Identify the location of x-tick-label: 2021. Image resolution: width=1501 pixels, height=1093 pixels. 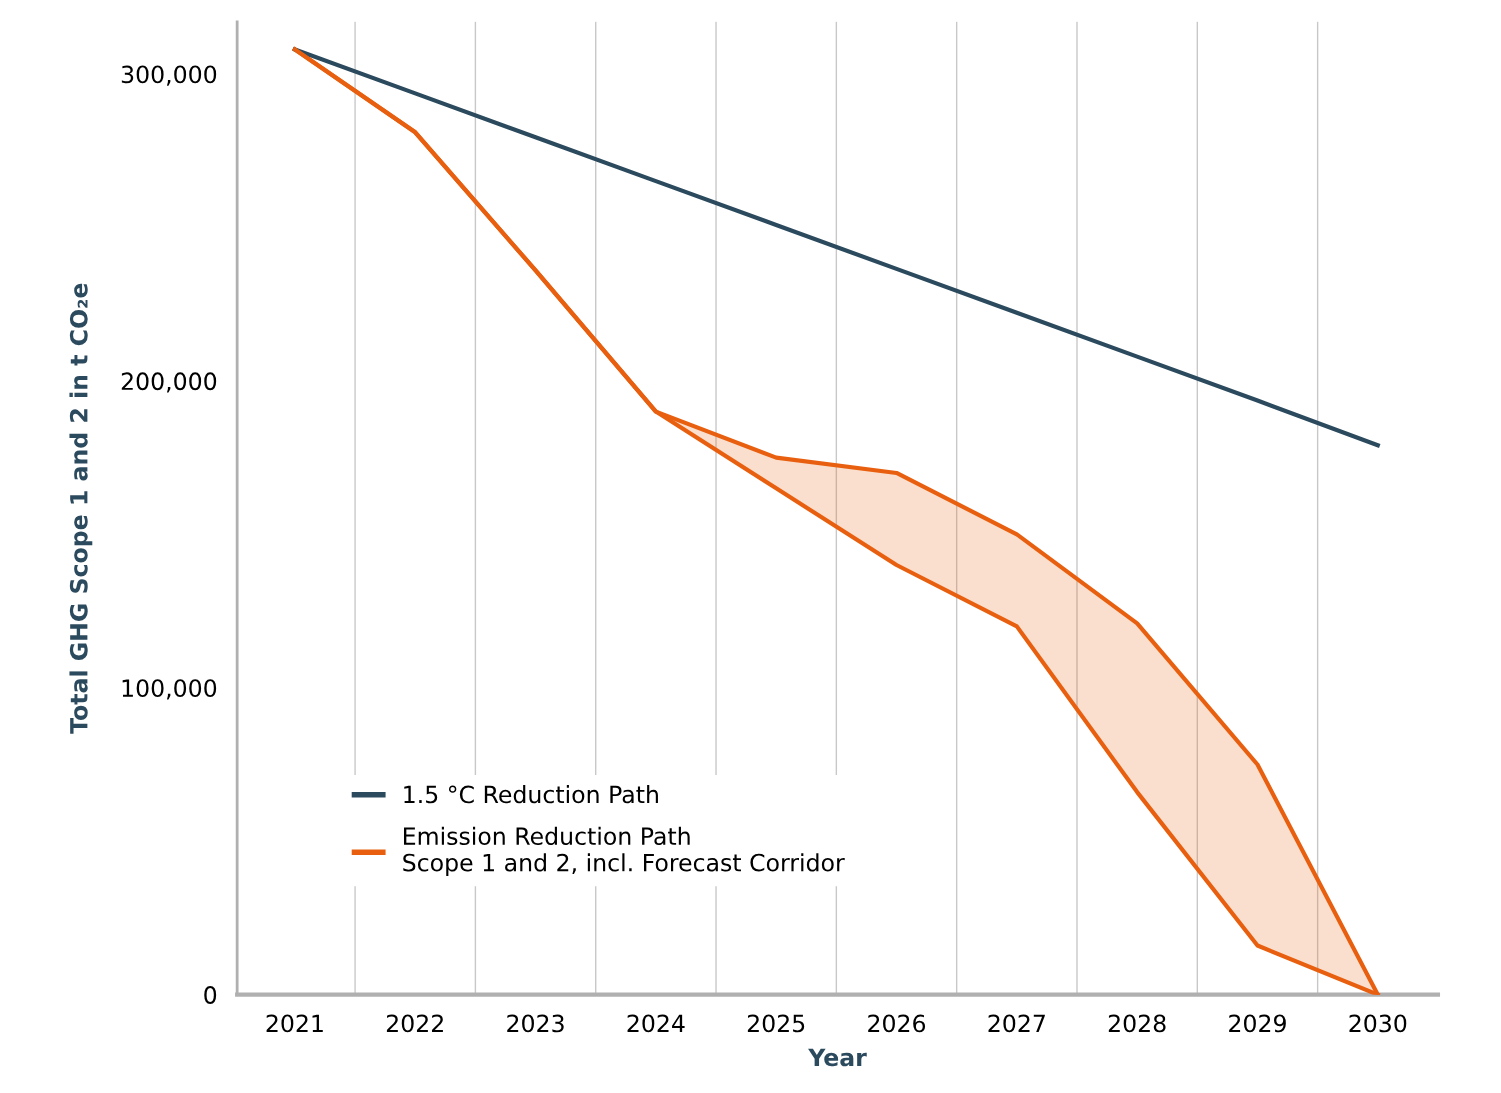
(294, 1023).